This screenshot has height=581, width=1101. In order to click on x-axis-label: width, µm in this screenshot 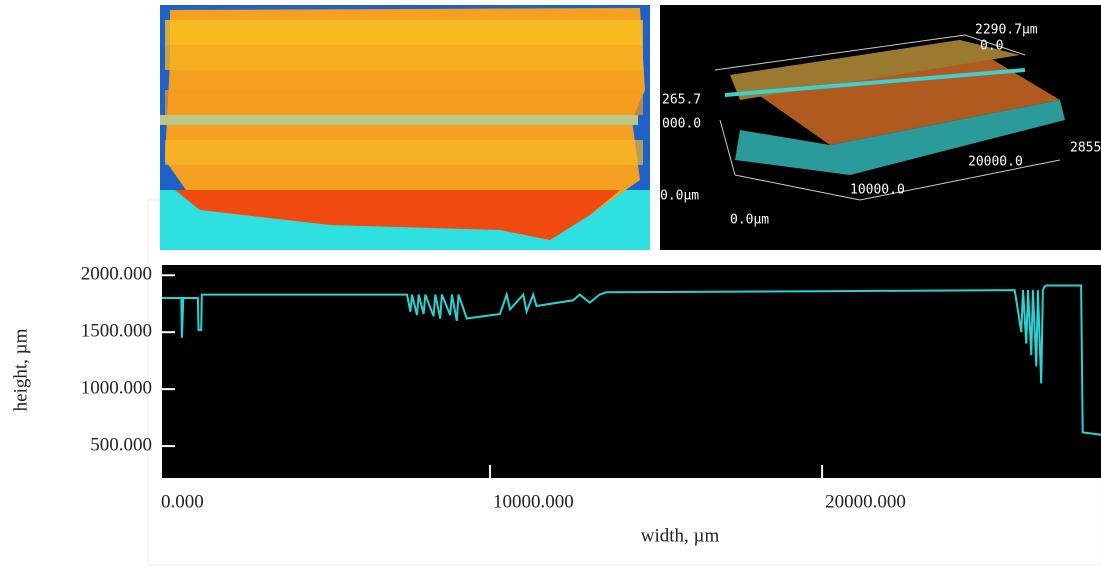, I will do `click(680, 535)`.